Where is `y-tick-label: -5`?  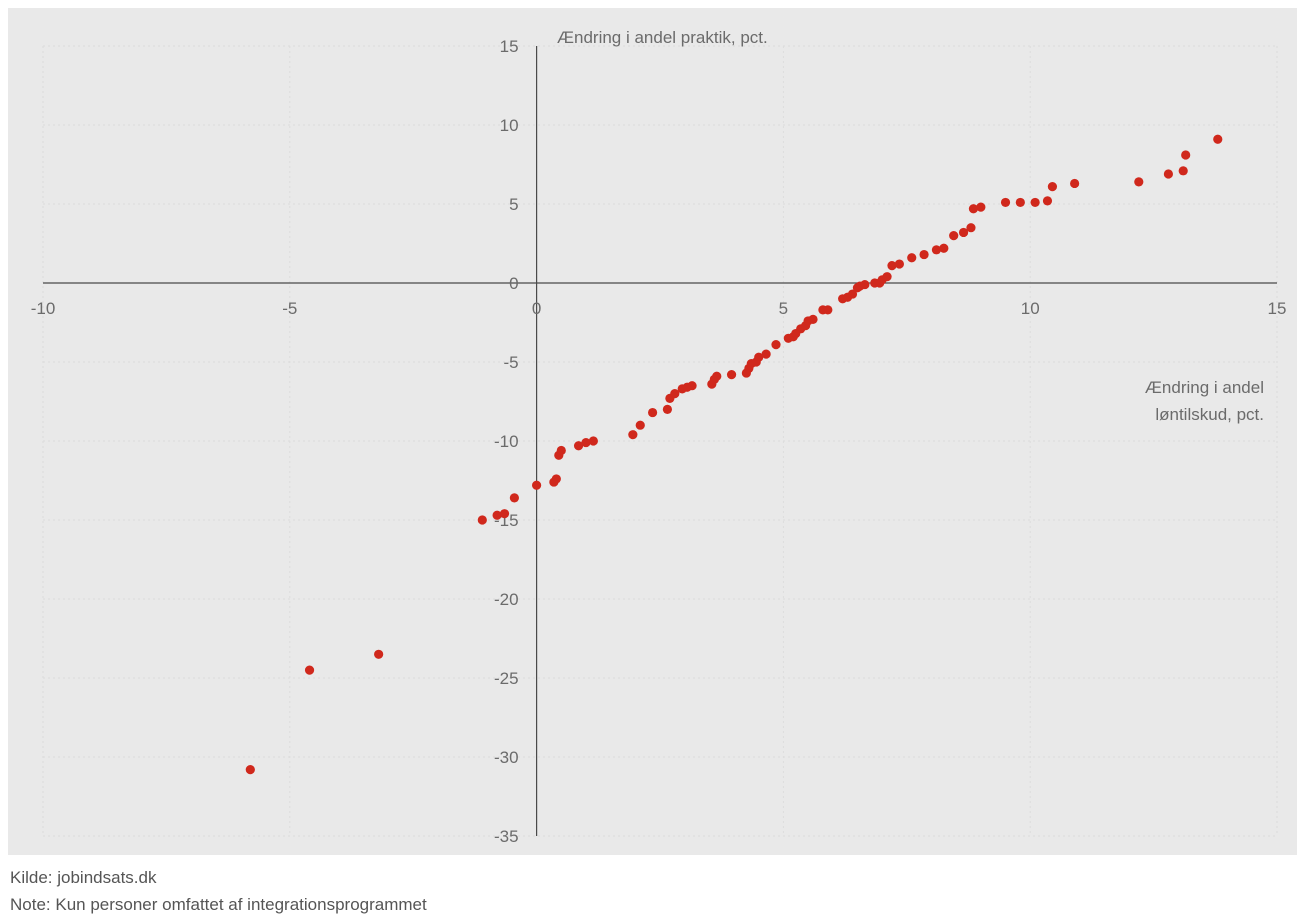
y-tick-label: -5 is located at coordinates (510, 362).